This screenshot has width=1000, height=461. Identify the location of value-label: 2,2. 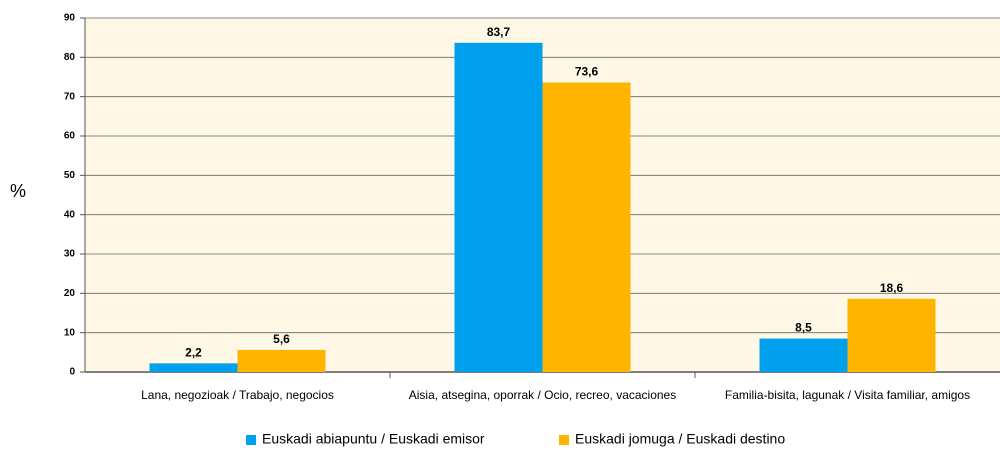
(193, 353).